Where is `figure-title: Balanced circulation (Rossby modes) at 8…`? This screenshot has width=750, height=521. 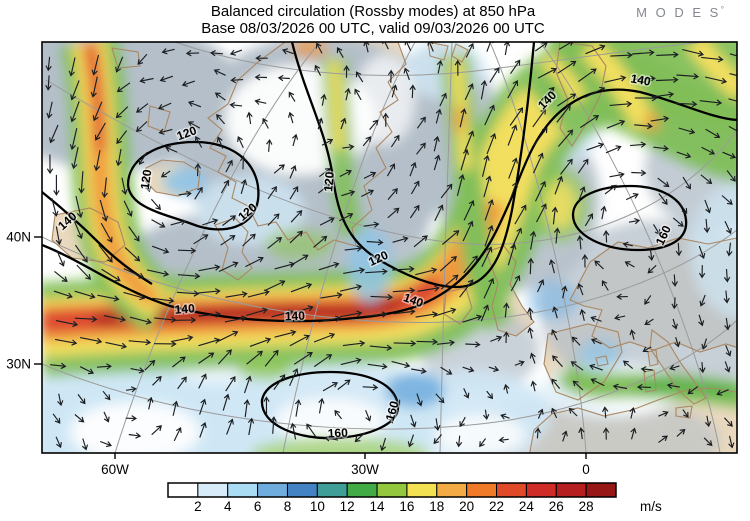
figure-title: Balanced circulation (Rossby modes) at 8… is located at coordinates (373, 11).